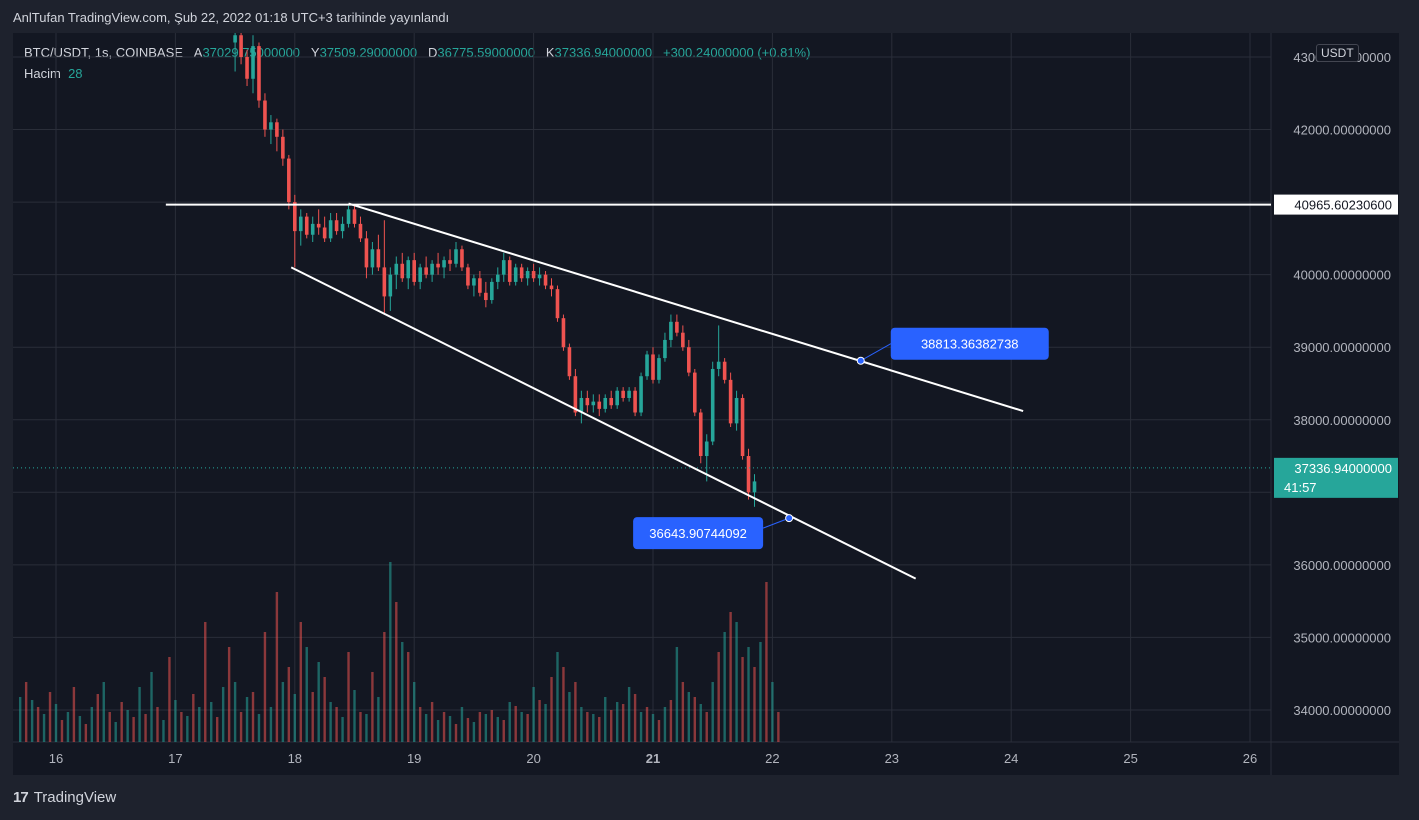 This screenshot has height=820, width=1419. What do you see at coordinates (736, 52) in the screenshot?
I see `change-value: +300.24000000 (+0.81%)` at bounding box center [736, 52].